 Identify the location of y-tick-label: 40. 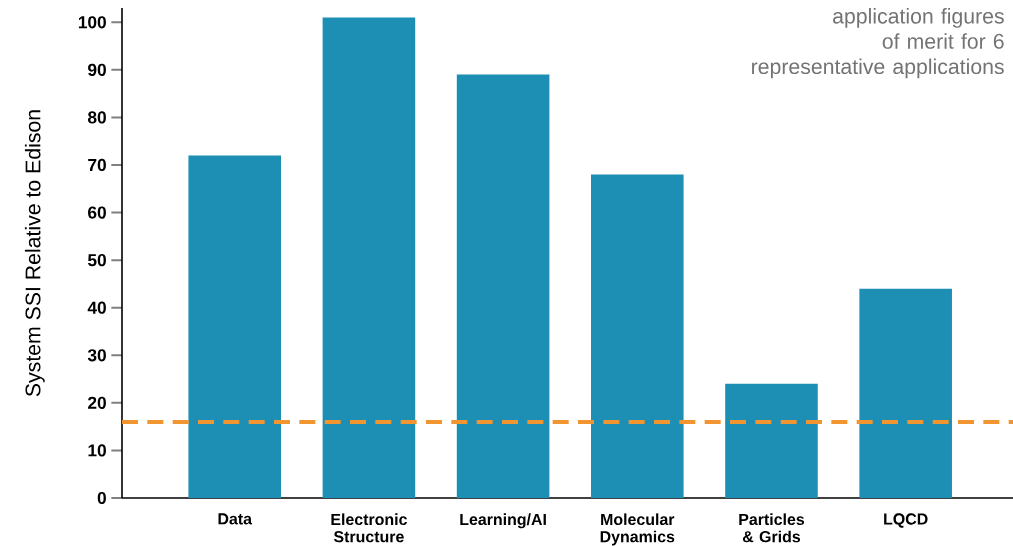
(96, 307).